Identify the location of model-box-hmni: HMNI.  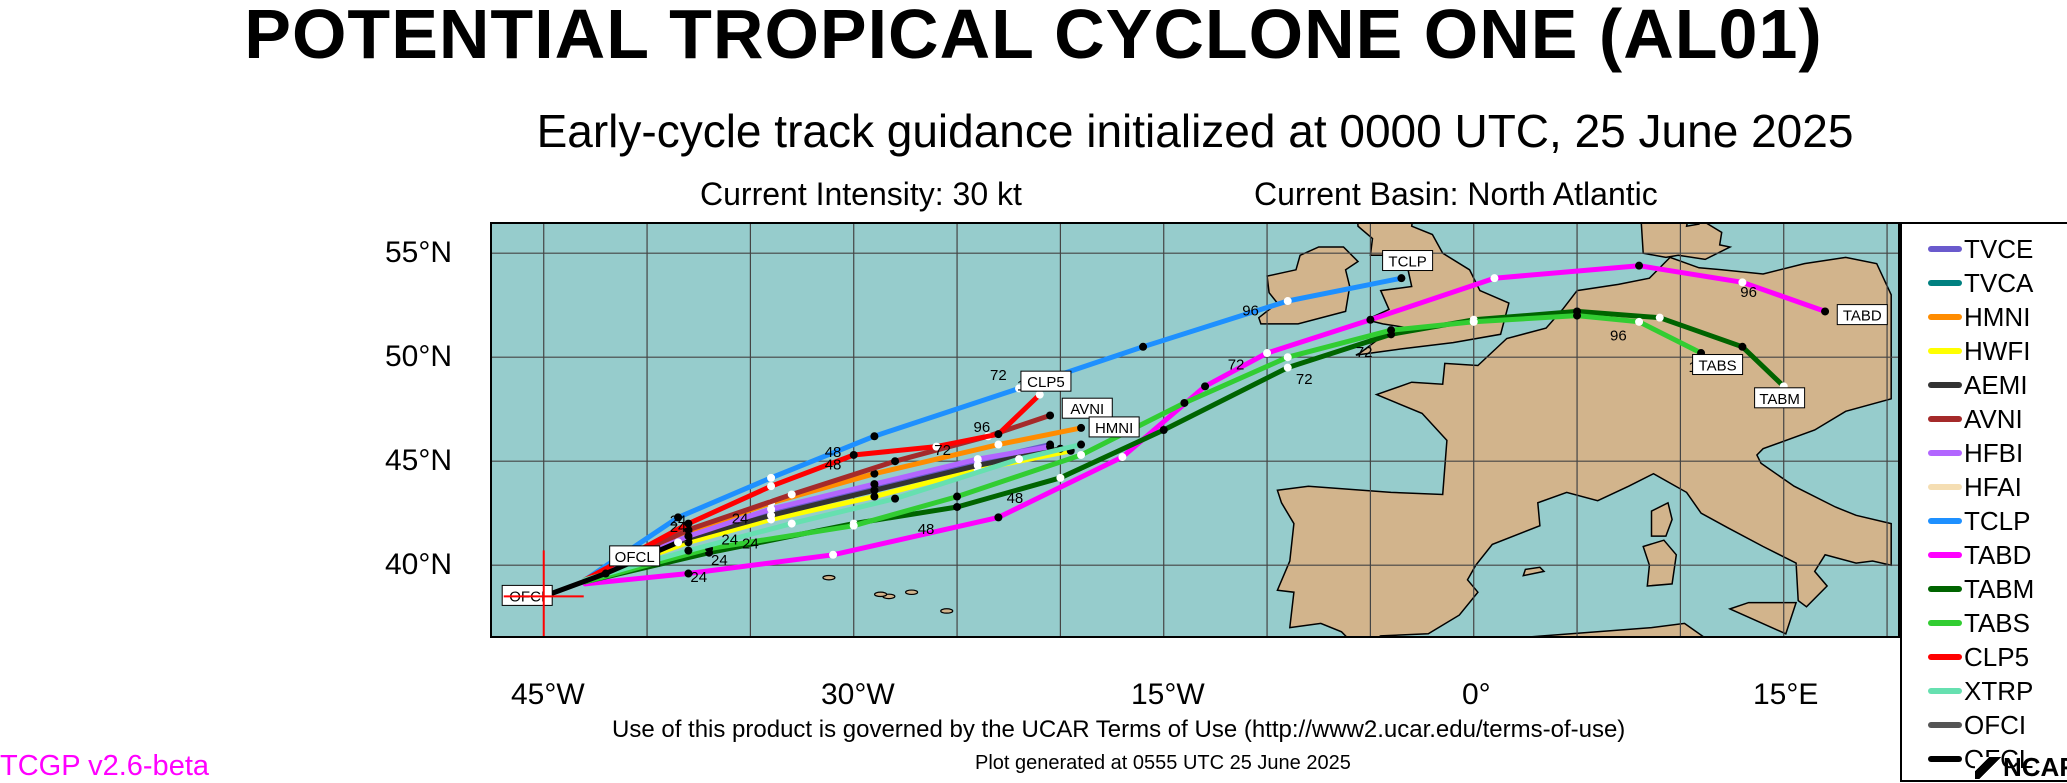
(1114, 427).